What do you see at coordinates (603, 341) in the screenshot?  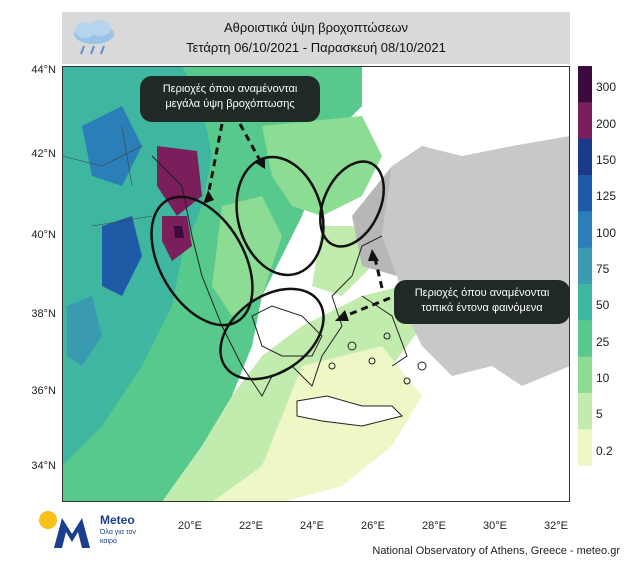 I see `colorbar-tick-label: 25` at bounding box center [603, 341].